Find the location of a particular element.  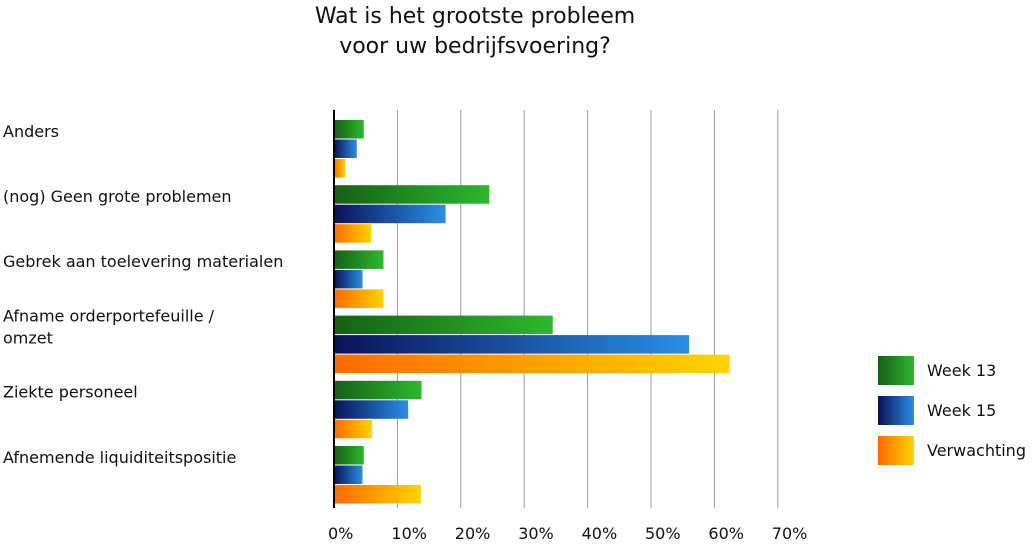

chart-title-line-1: Wat is het grootste probleem is located at coordinates (475, 16).